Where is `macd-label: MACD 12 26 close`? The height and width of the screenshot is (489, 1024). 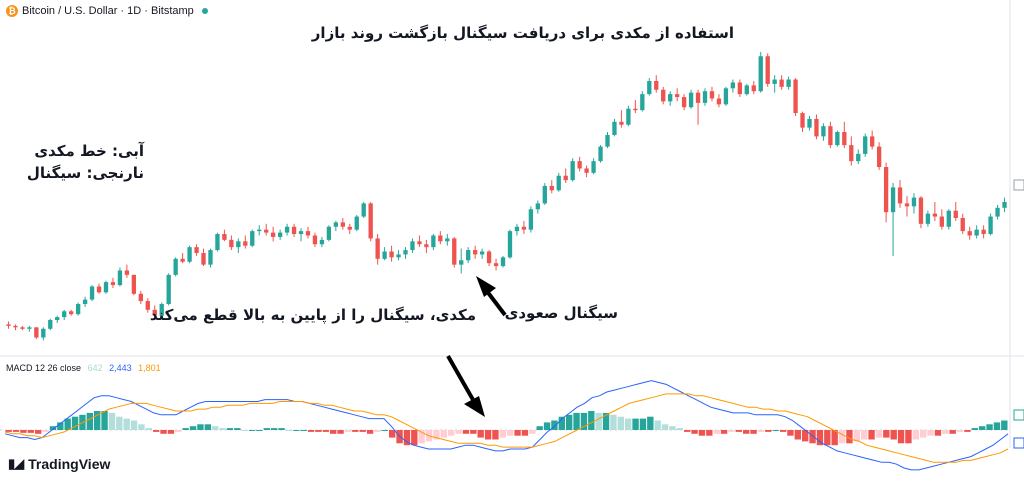
macd-label: MACD 12 26 close is located at coordinates (44, 368).